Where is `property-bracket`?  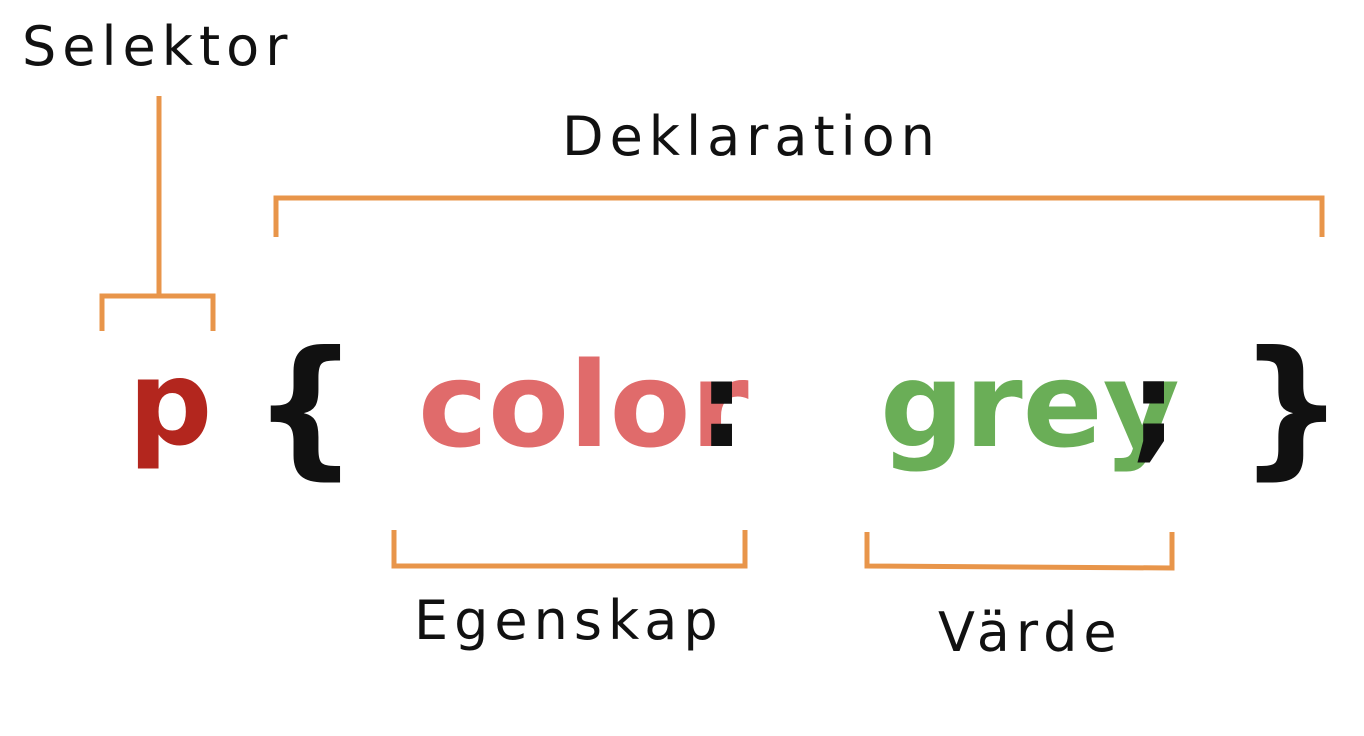
property-bracket is located at coordinates (569, 549).